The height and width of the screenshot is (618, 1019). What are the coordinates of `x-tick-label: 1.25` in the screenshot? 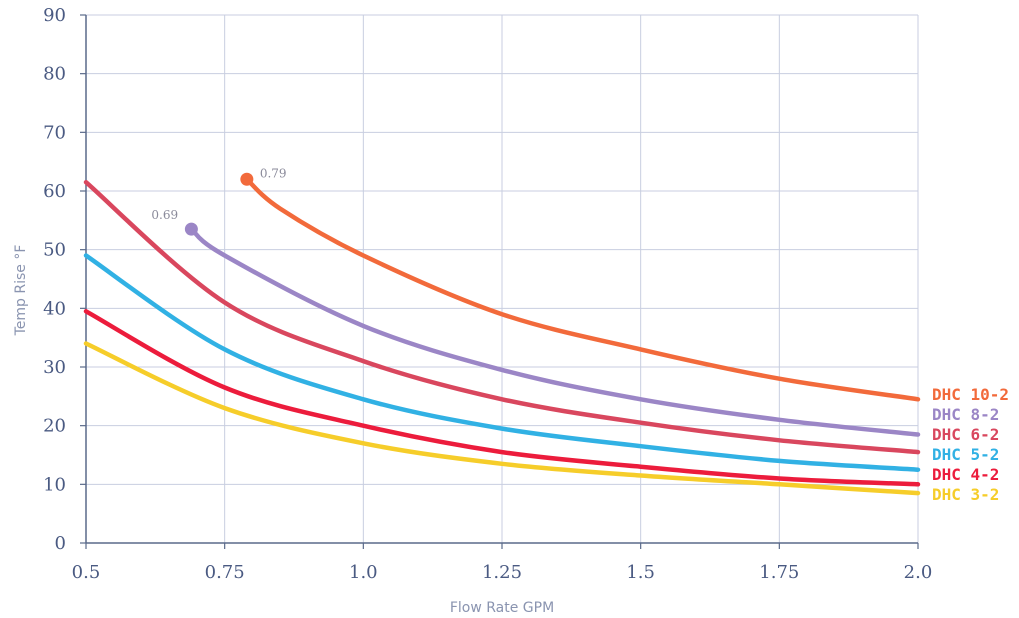 It's located at (502, 572).